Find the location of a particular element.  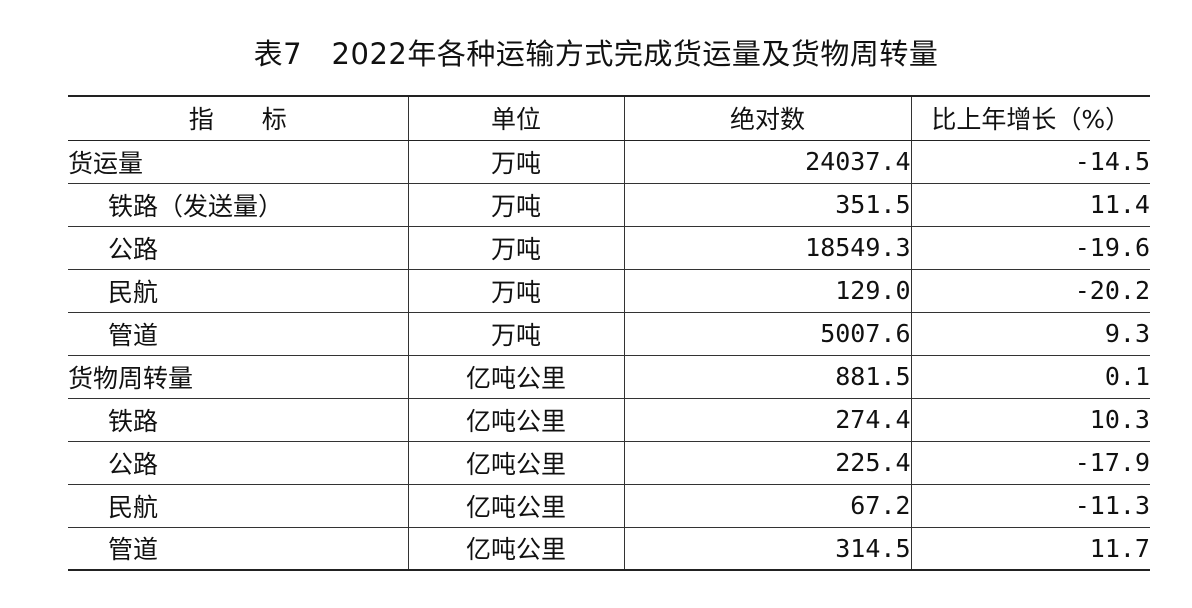

growth-value-cell: -11.3 is located at coordinates (1030, 506).